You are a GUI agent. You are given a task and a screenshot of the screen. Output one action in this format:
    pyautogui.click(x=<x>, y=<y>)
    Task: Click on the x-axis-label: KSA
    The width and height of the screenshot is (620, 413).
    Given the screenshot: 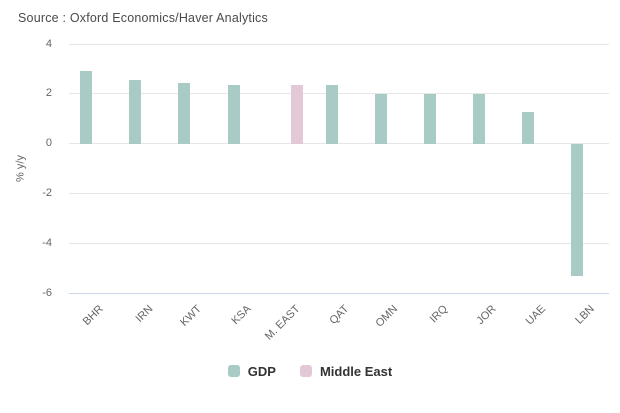 What is the action you would take?
    pyautogui.click(x=241, y=315)
    